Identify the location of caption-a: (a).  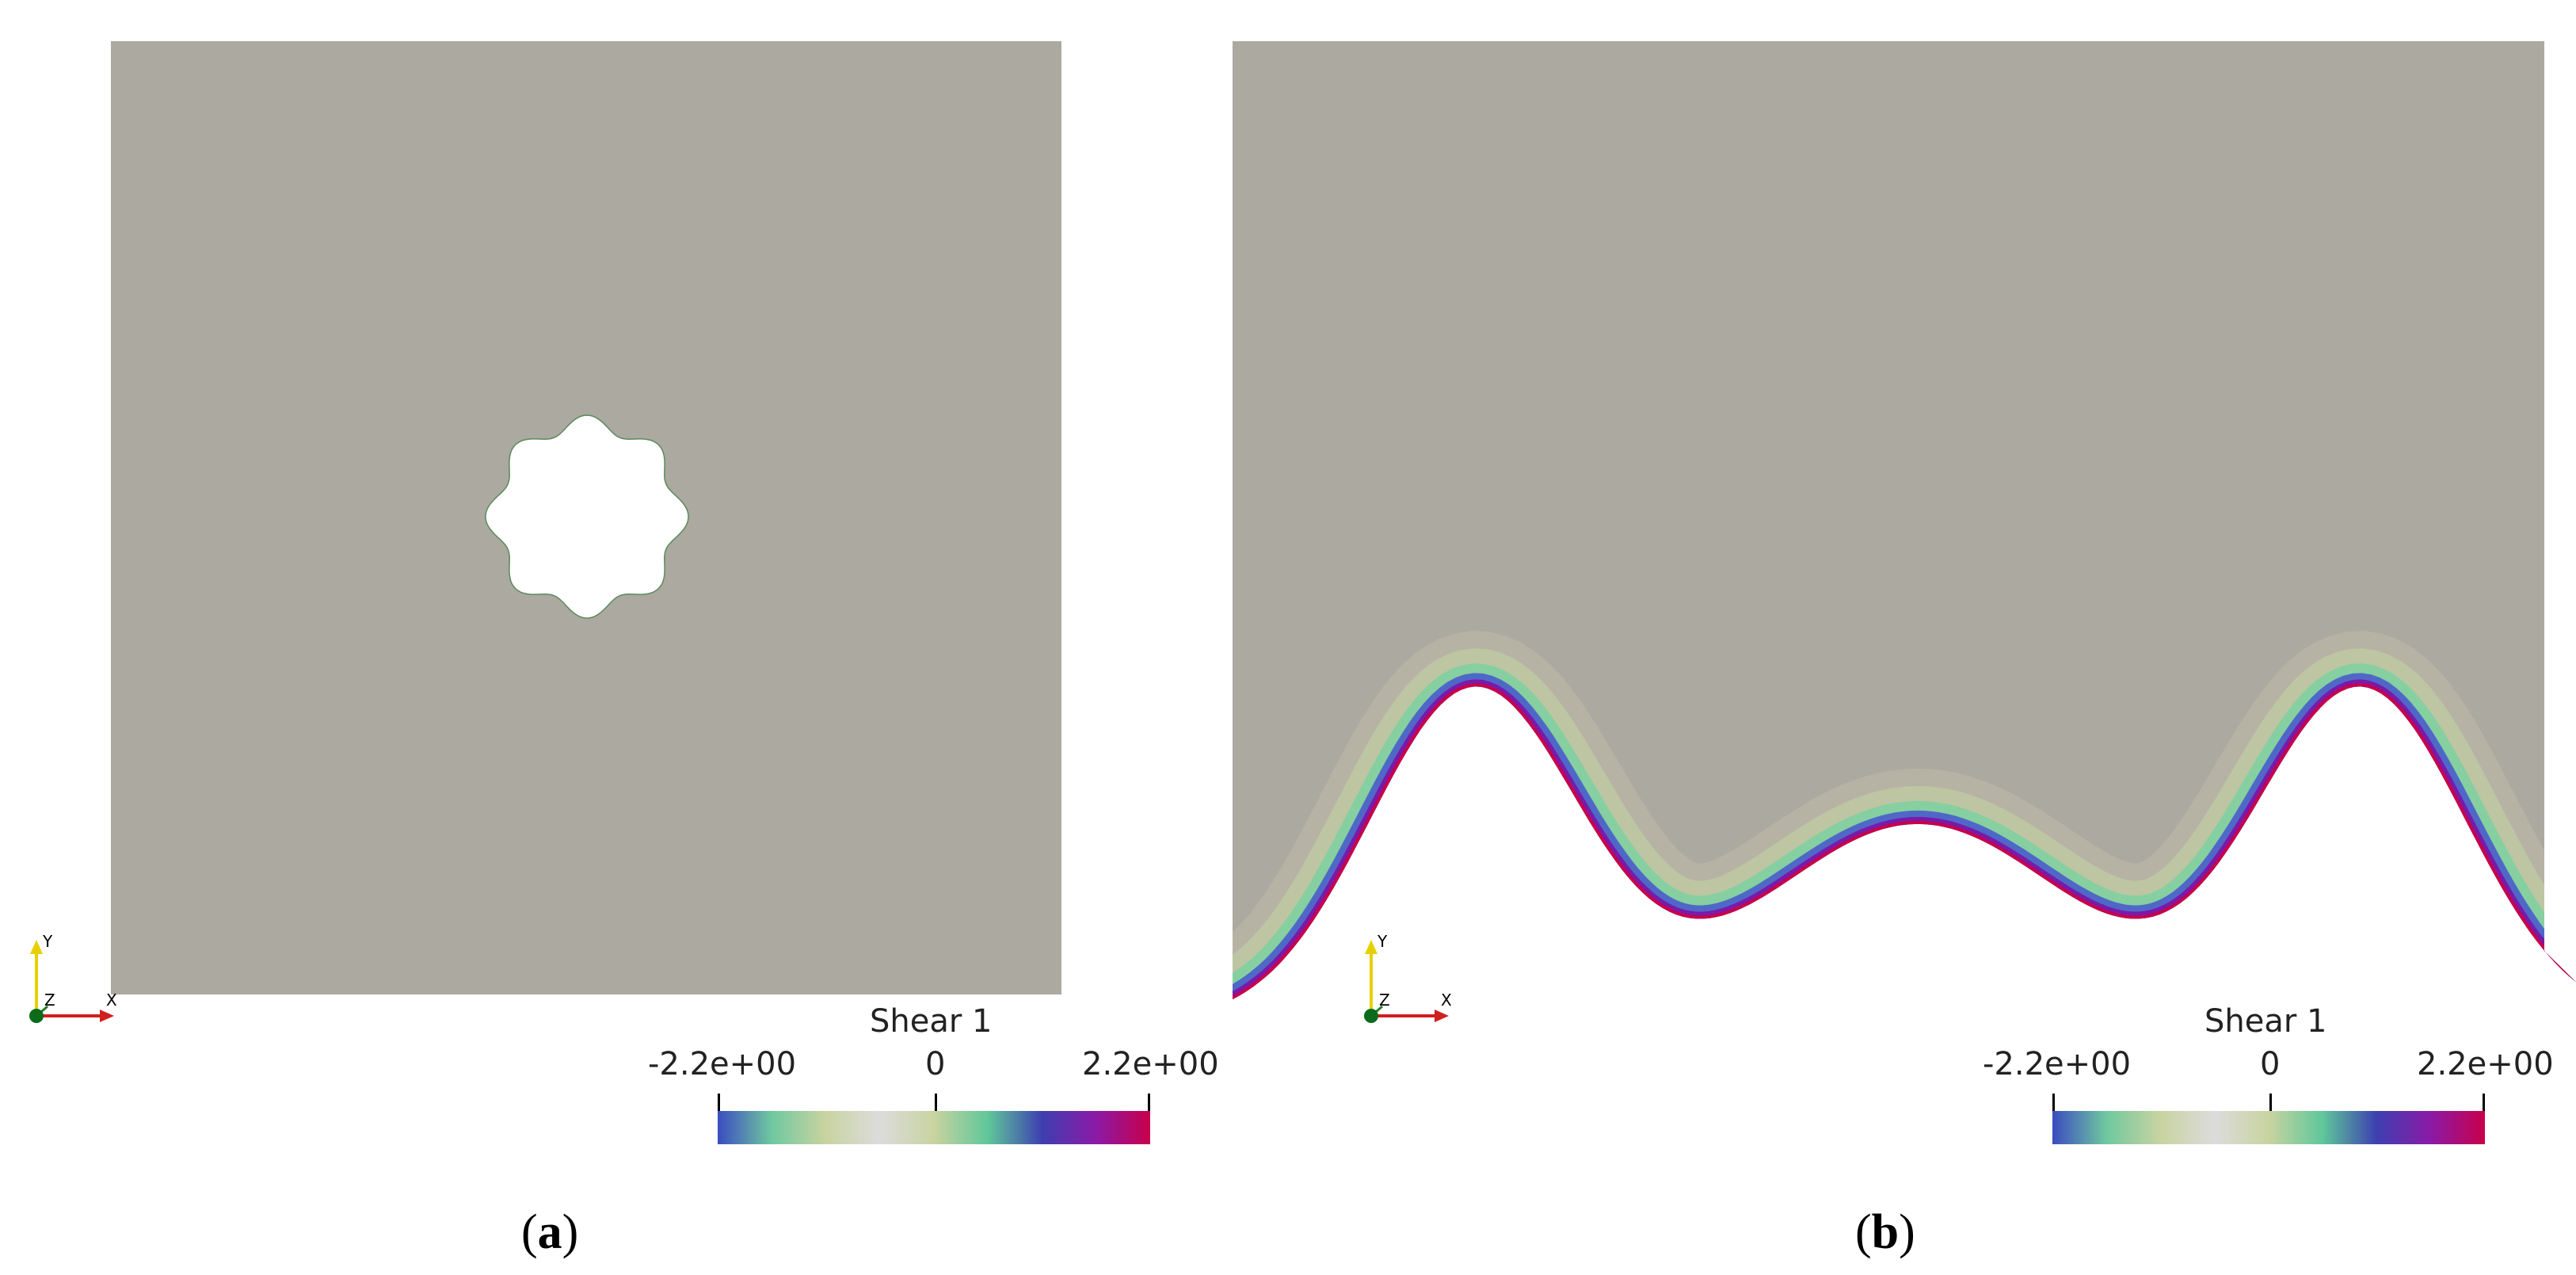
(550, 1232).